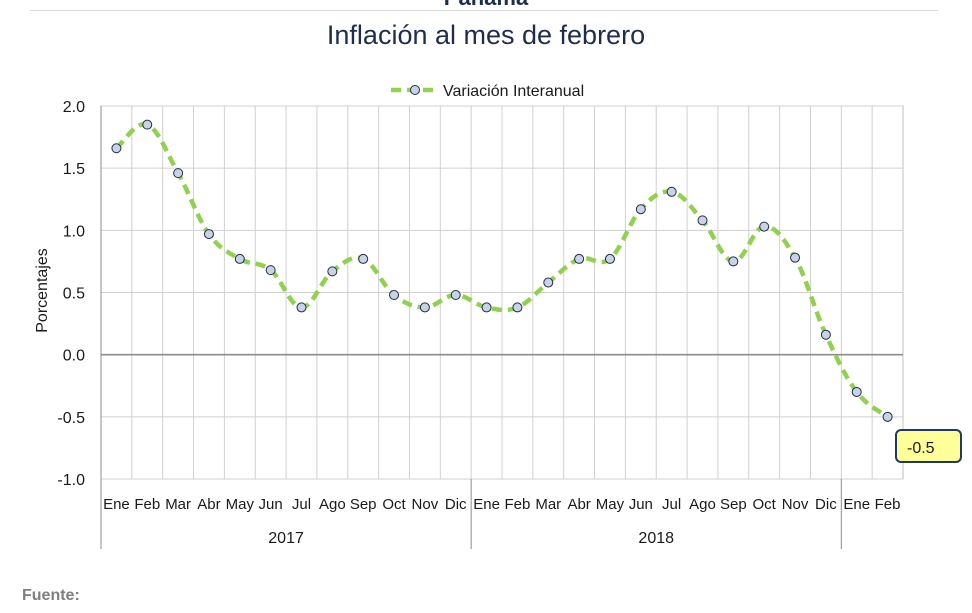 This screenshot has height=613, width=972. Describe the element at coordinates (921, 448) in the screenshot. I see `annotation-label: -0.5` at that location.